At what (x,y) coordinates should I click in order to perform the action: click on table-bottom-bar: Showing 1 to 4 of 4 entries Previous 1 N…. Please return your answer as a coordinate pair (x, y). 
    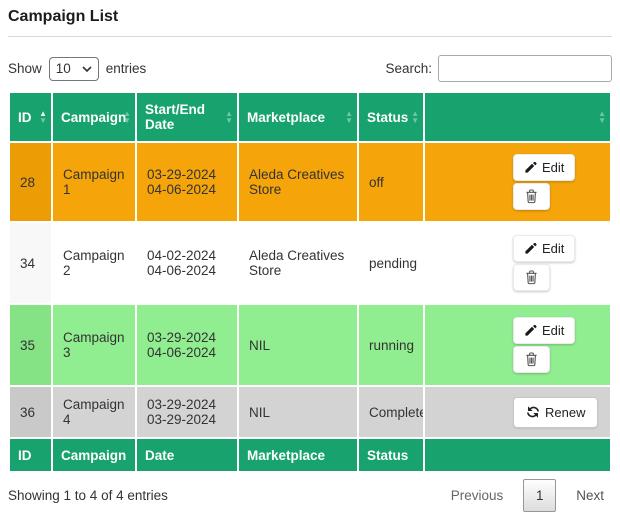
    Looking at the image, I should click on (310, 495).